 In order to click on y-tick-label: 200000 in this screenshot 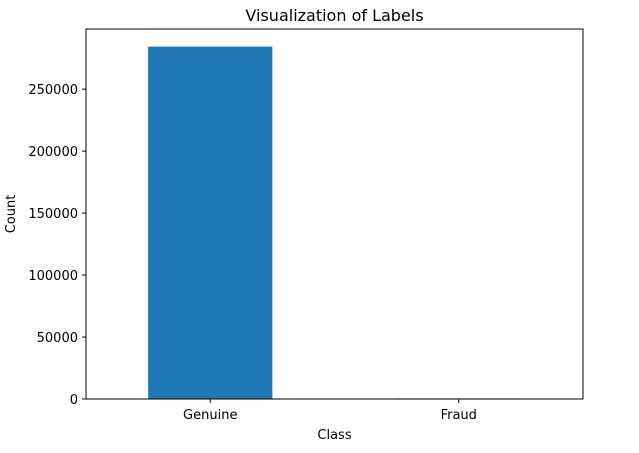, I will do `click(53, 152)`.